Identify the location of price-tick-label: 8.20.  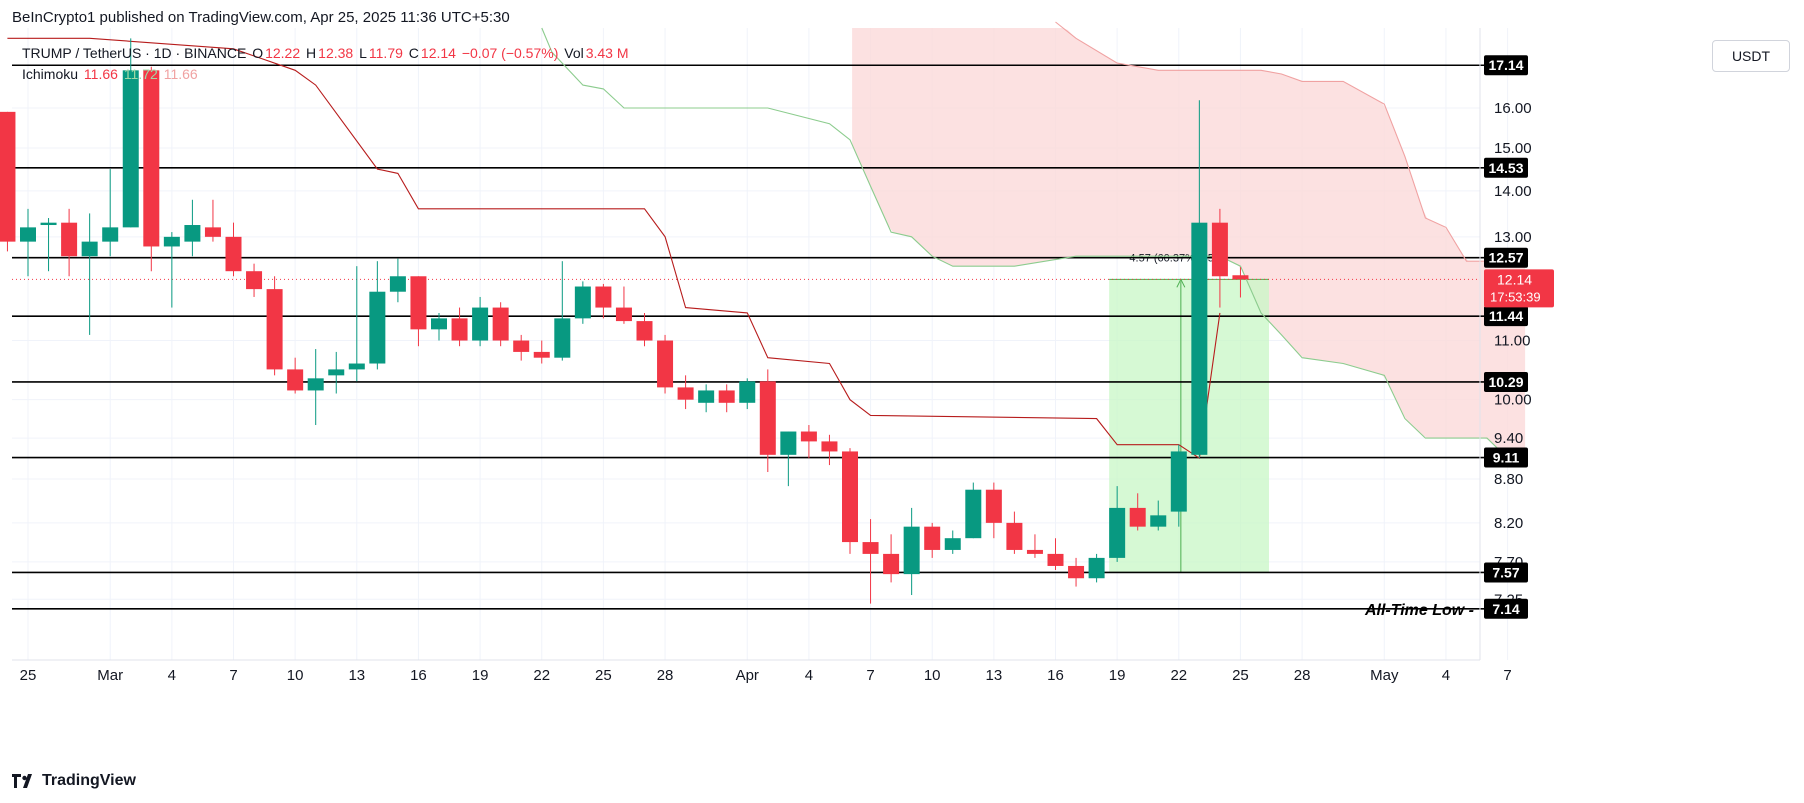
(1508, 523).